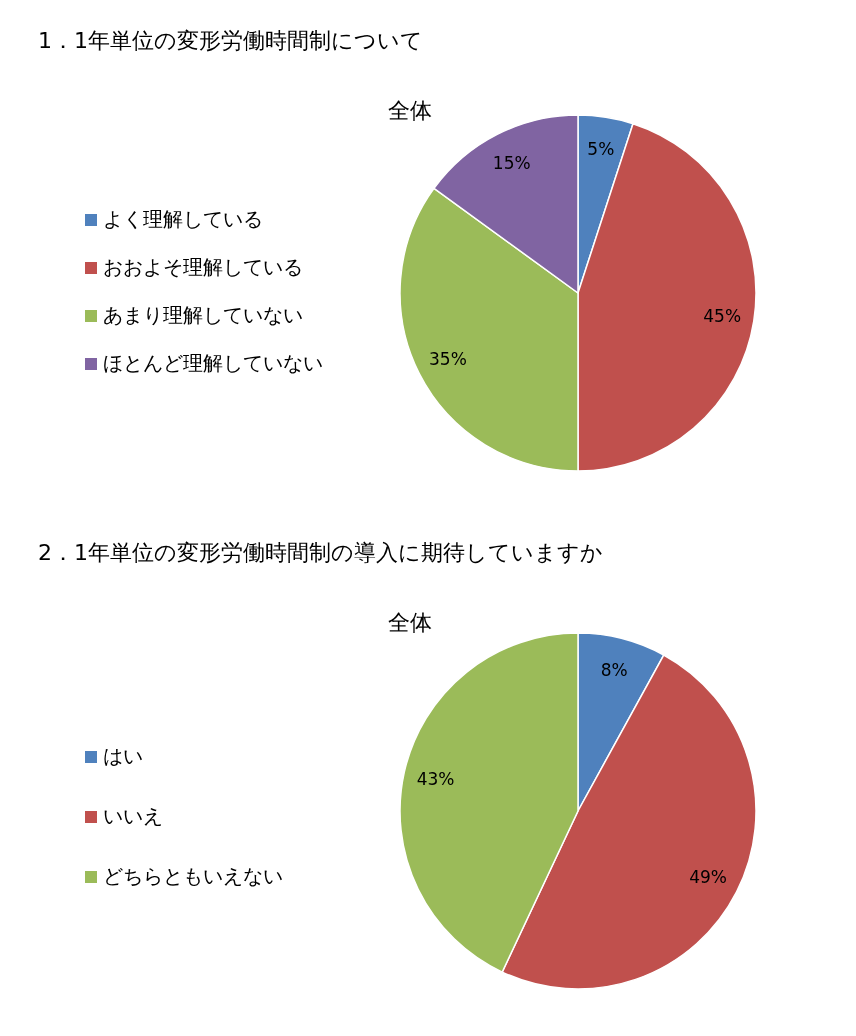 This screenshot has width=856, height=1036. I want to click on data-label: 43%, so click(435, 779).